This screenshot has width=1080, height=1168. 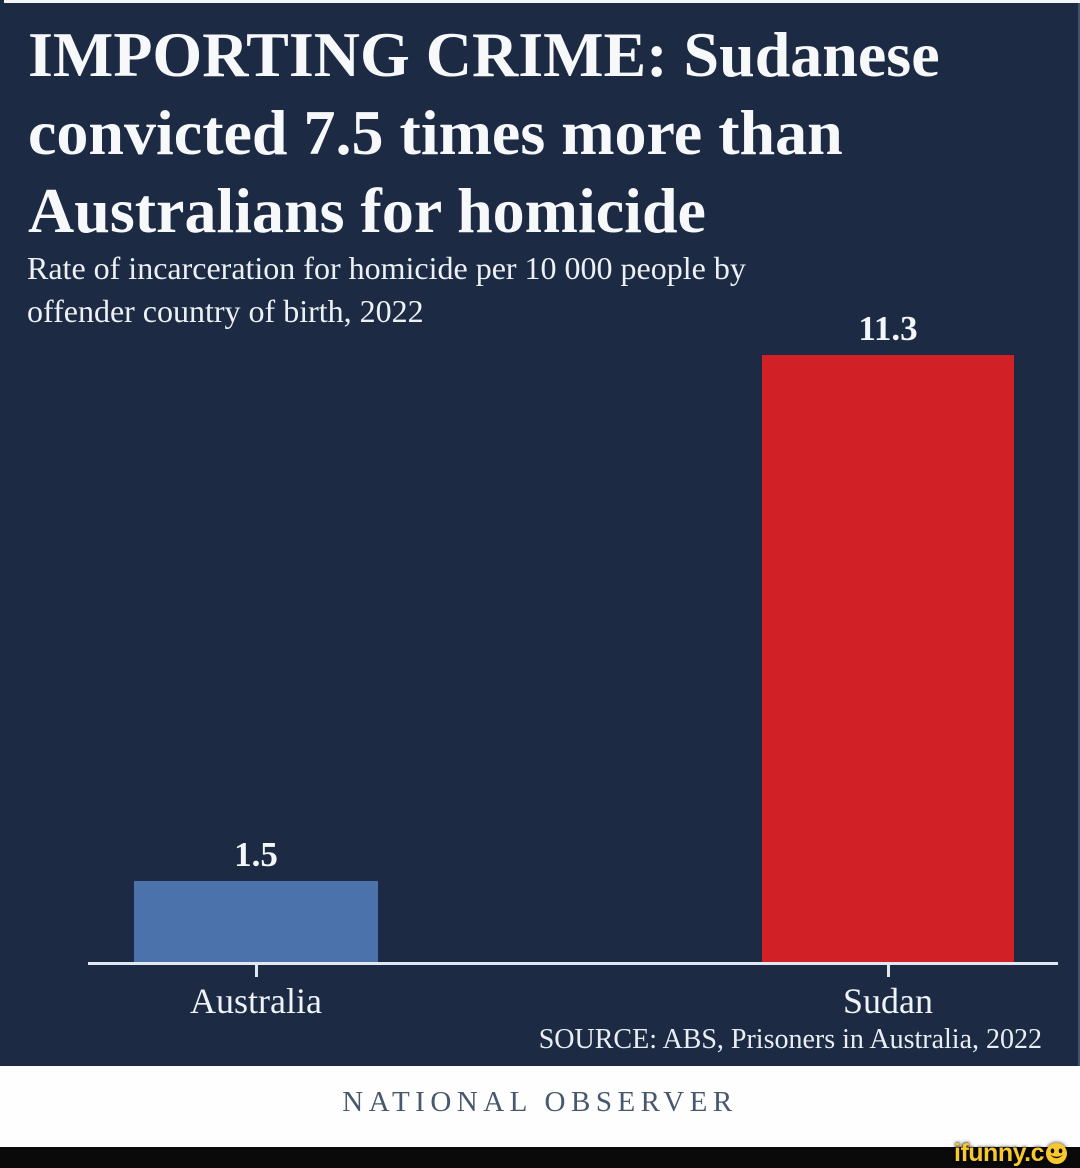 What do you see at coordinates (256, 971) in the screenshot?
I see `x-axis-tick-australia` at bounding box center [256, 971].